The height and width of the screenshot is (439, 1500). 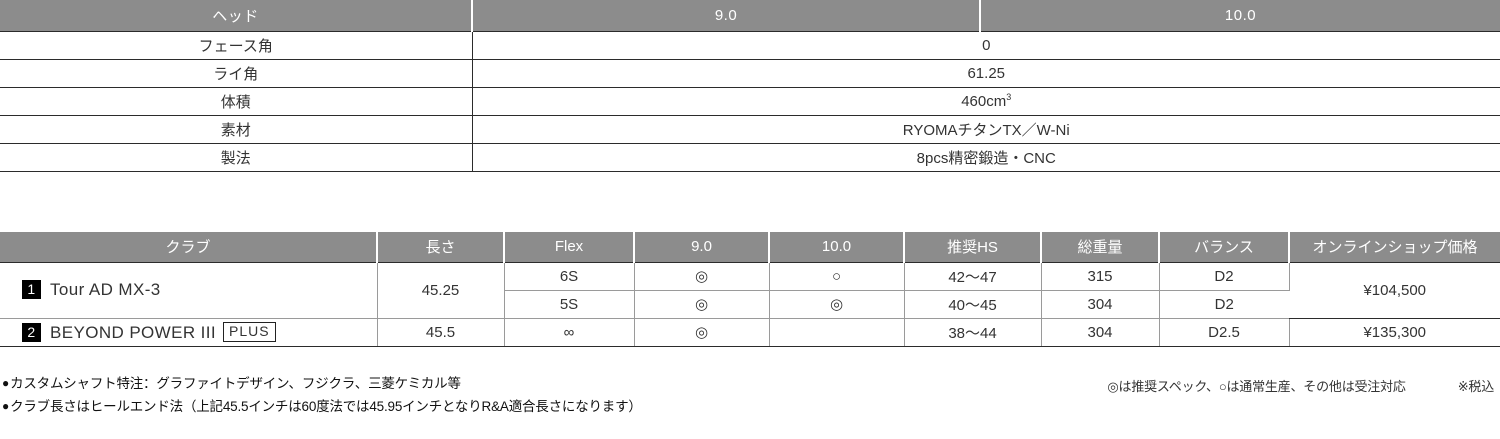 I want to click on club-name-cell: 1 Tour AD MX-3, so click(x=189, y=290).